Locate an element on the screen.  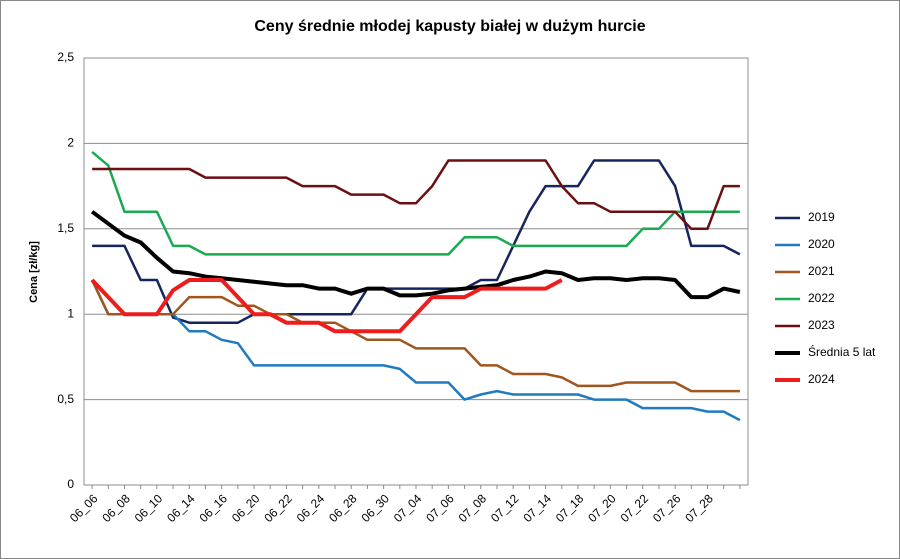
legend-label: 2024 is located at coordinates (821, 379).